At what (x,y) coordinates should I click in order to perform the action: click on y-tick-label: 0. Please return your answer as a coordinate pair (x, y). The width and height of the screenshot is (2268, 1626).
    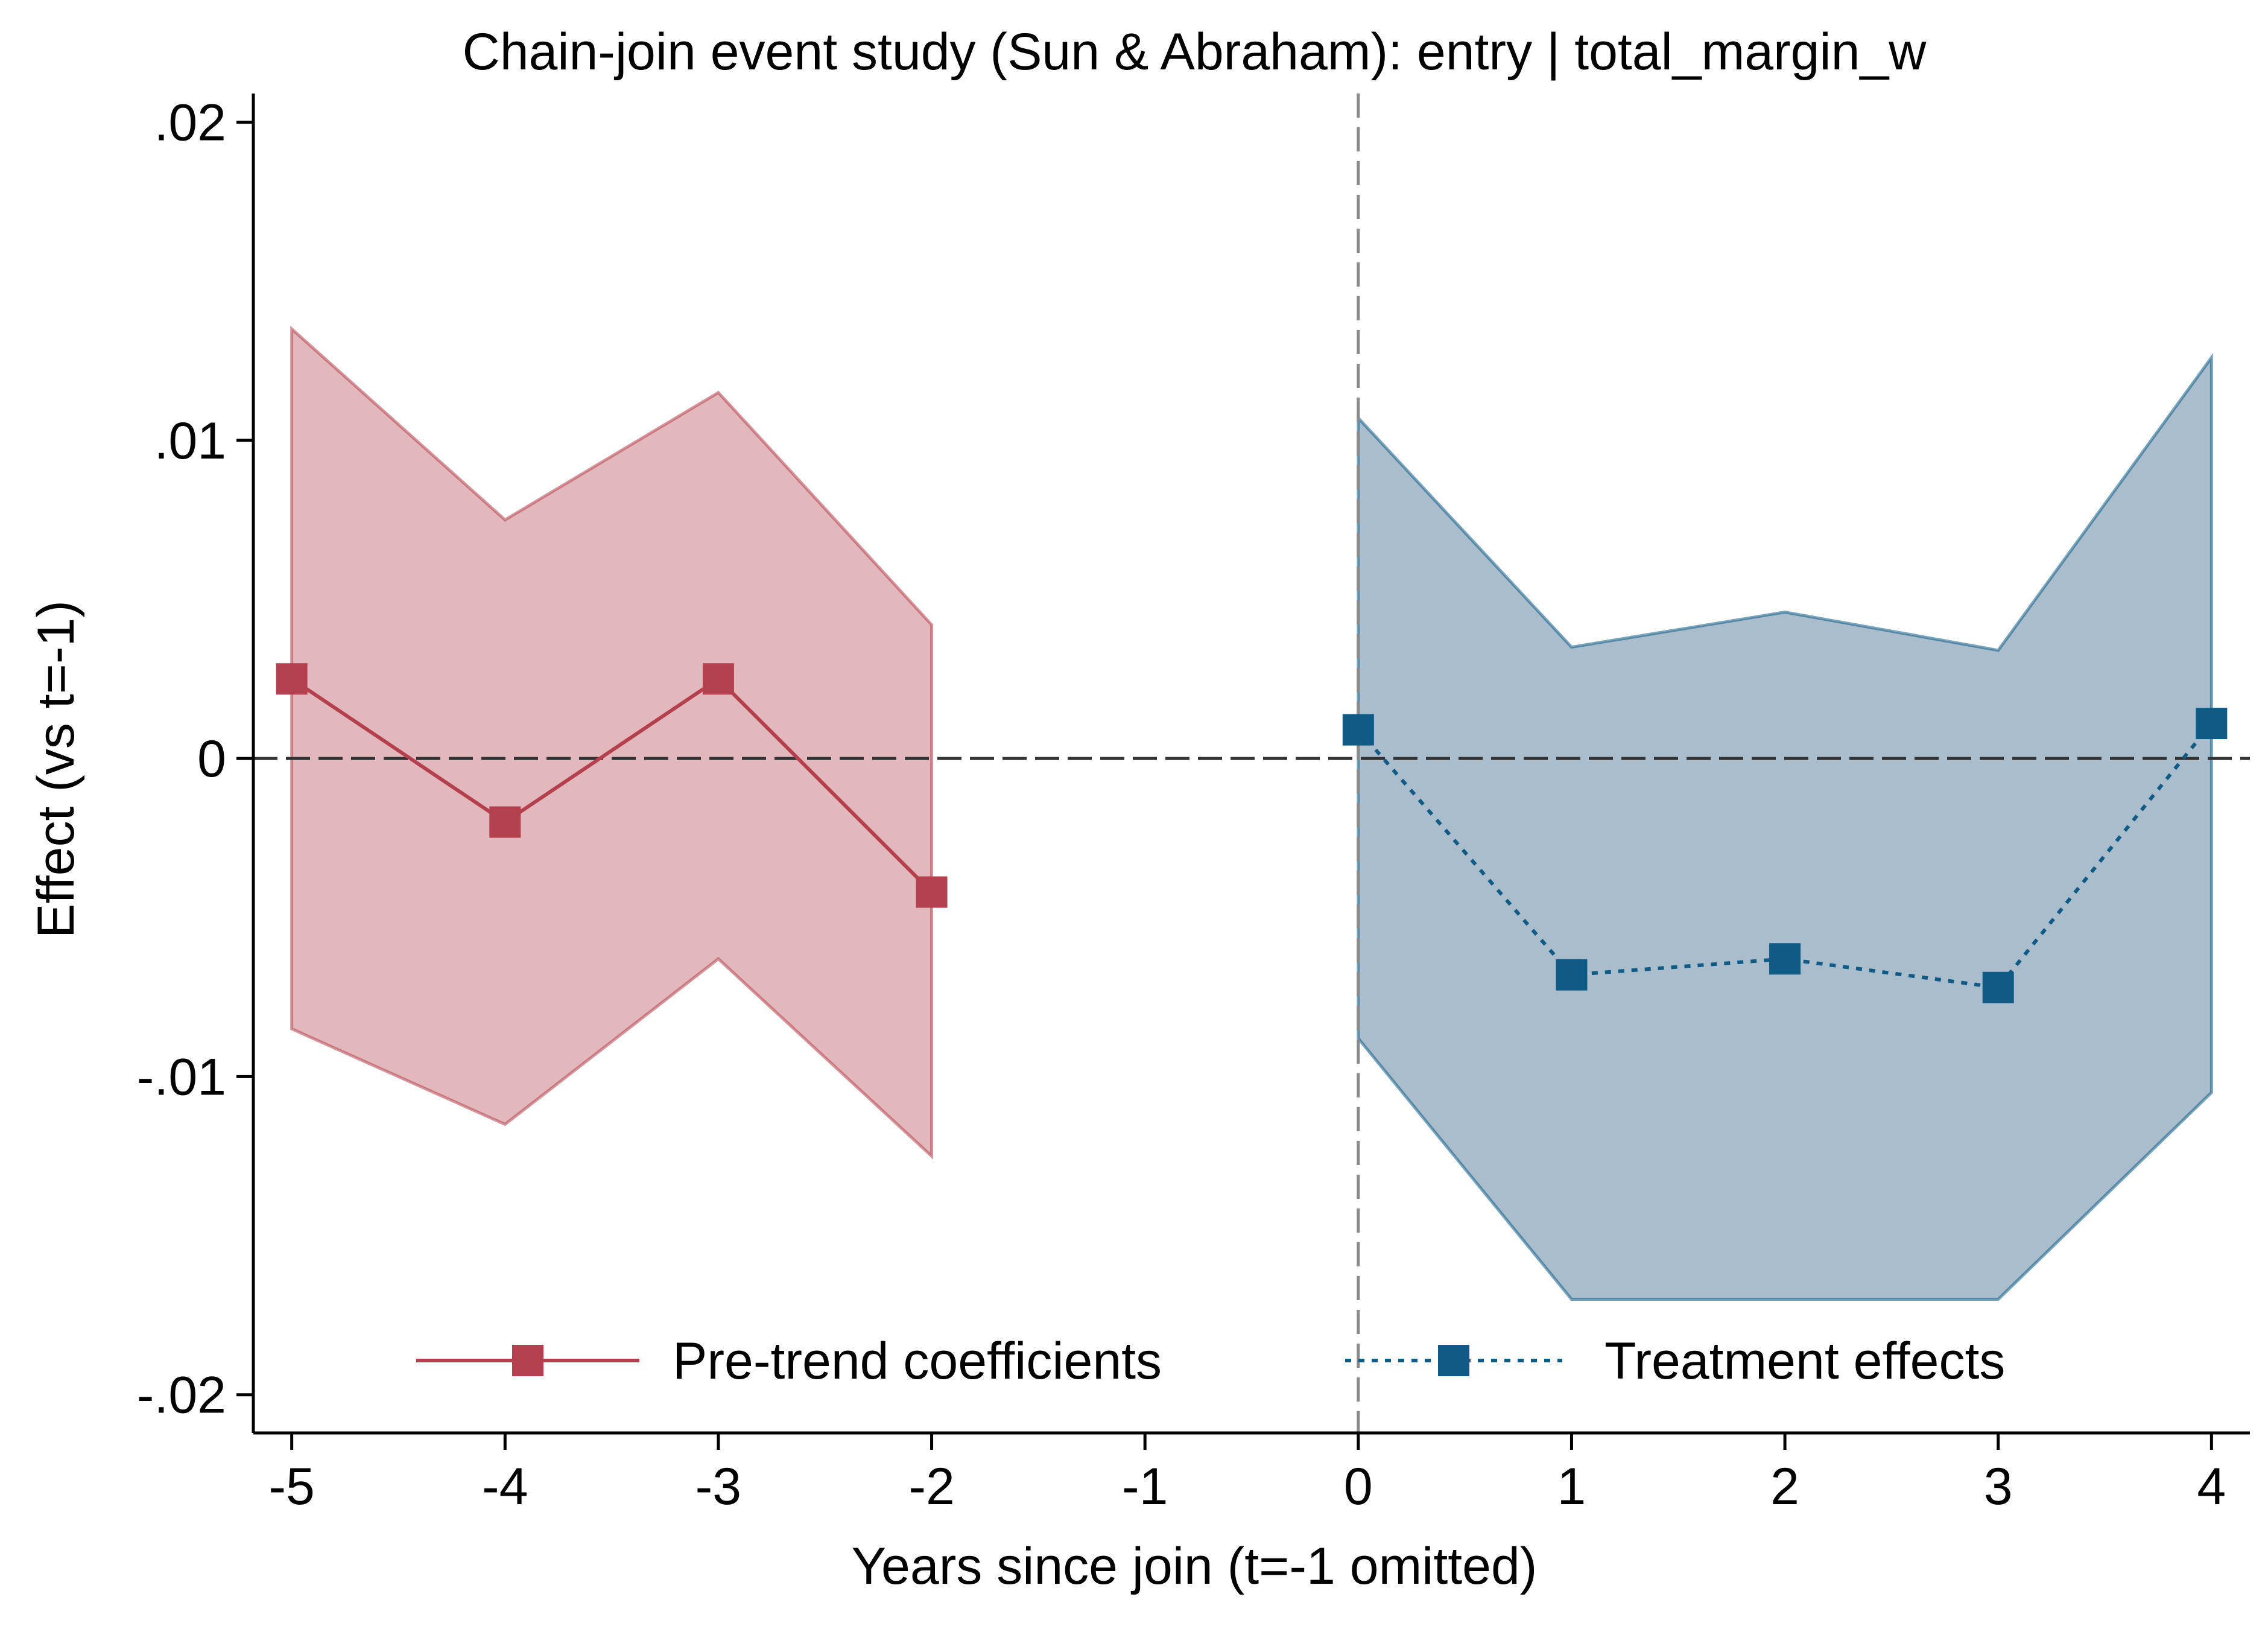
    Looking at the image, I should click on (211, 759).